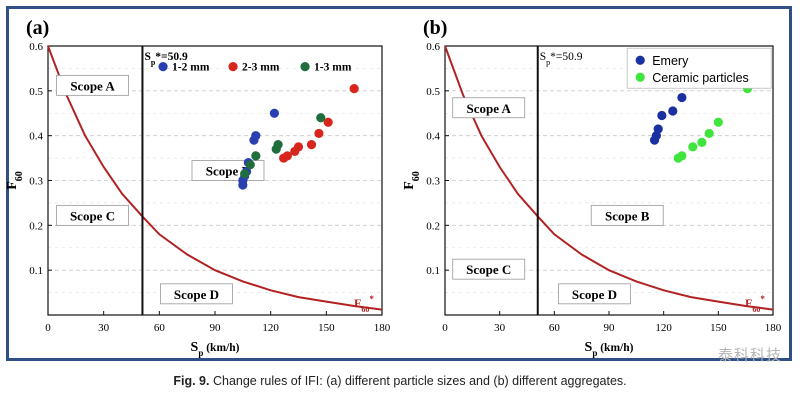 The image size is (800, 402). I want to click on legend-label: 2-3 mm, so click(261, 68).